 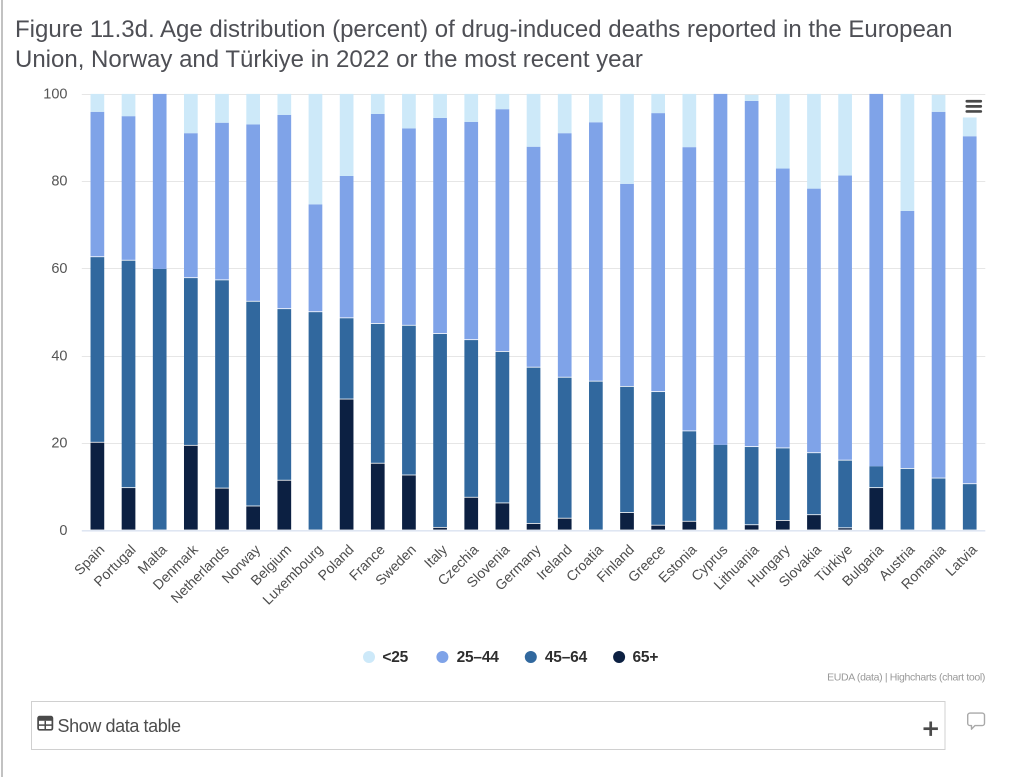 What do you see at coordinates (961, 560) in the screenshot?
I see `svg-text: Latvia` at bounding box center [961, 560].